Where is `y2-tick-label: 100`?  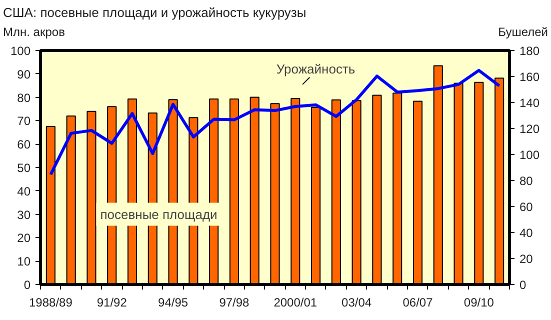 y2-tick-label: 100 is located at coordinates (530, 155).